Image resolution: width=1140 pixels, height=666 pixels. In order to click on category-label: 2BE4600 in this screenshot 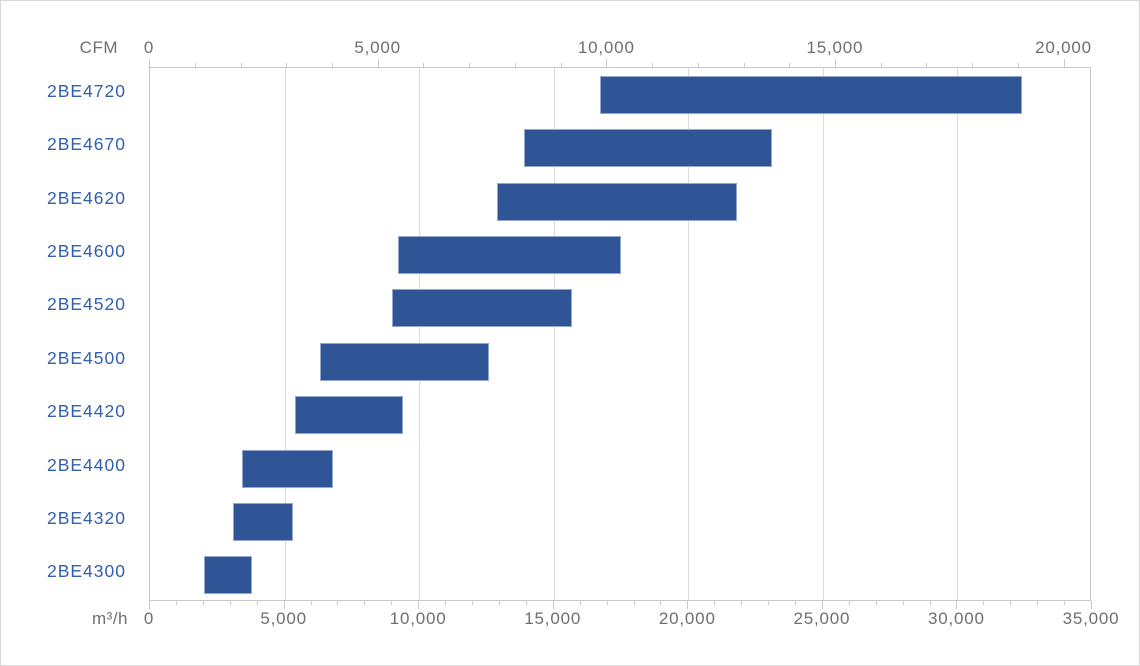, I will do `click(86, 250)`.